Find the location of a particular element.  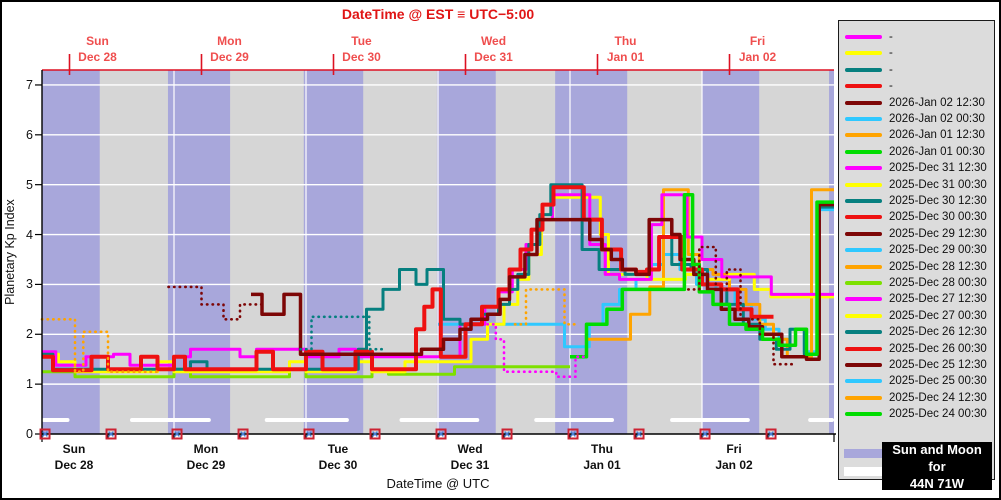

series-dotted-orange-2025-Dec-28-12:30 is located at coordinates (99, 345).